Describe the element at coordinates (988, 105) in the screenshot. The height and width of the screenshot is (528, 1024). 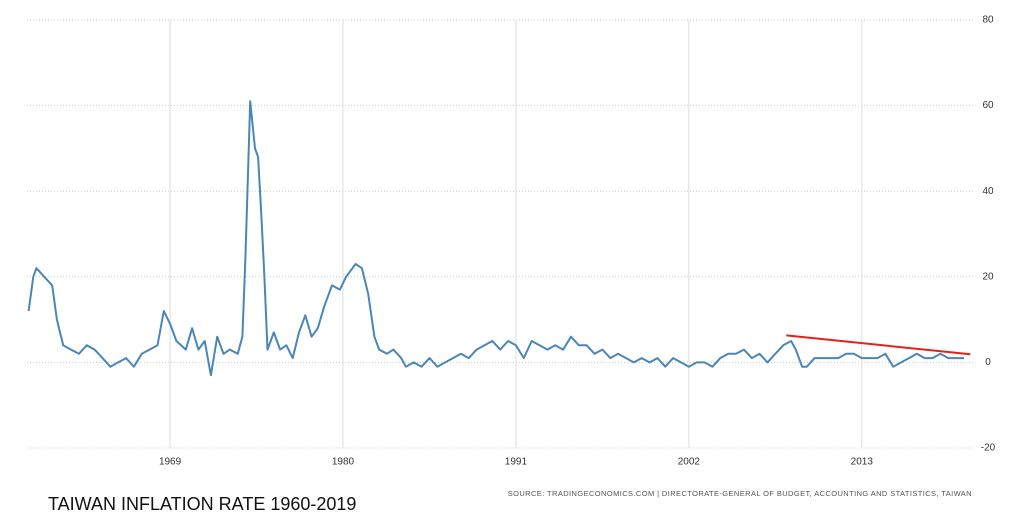
I see `y-tick-label: 60` at that location.